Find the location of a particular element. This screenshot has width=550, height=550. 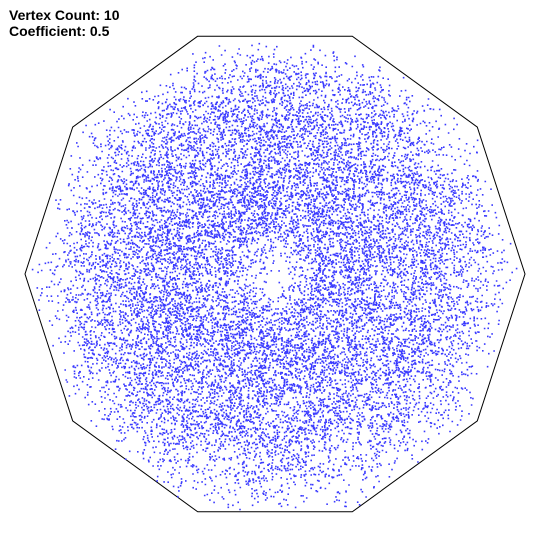

parameter-readout: Vertex Count: 10 Coefficient: 0.5 is located at coordinates (64, 23).